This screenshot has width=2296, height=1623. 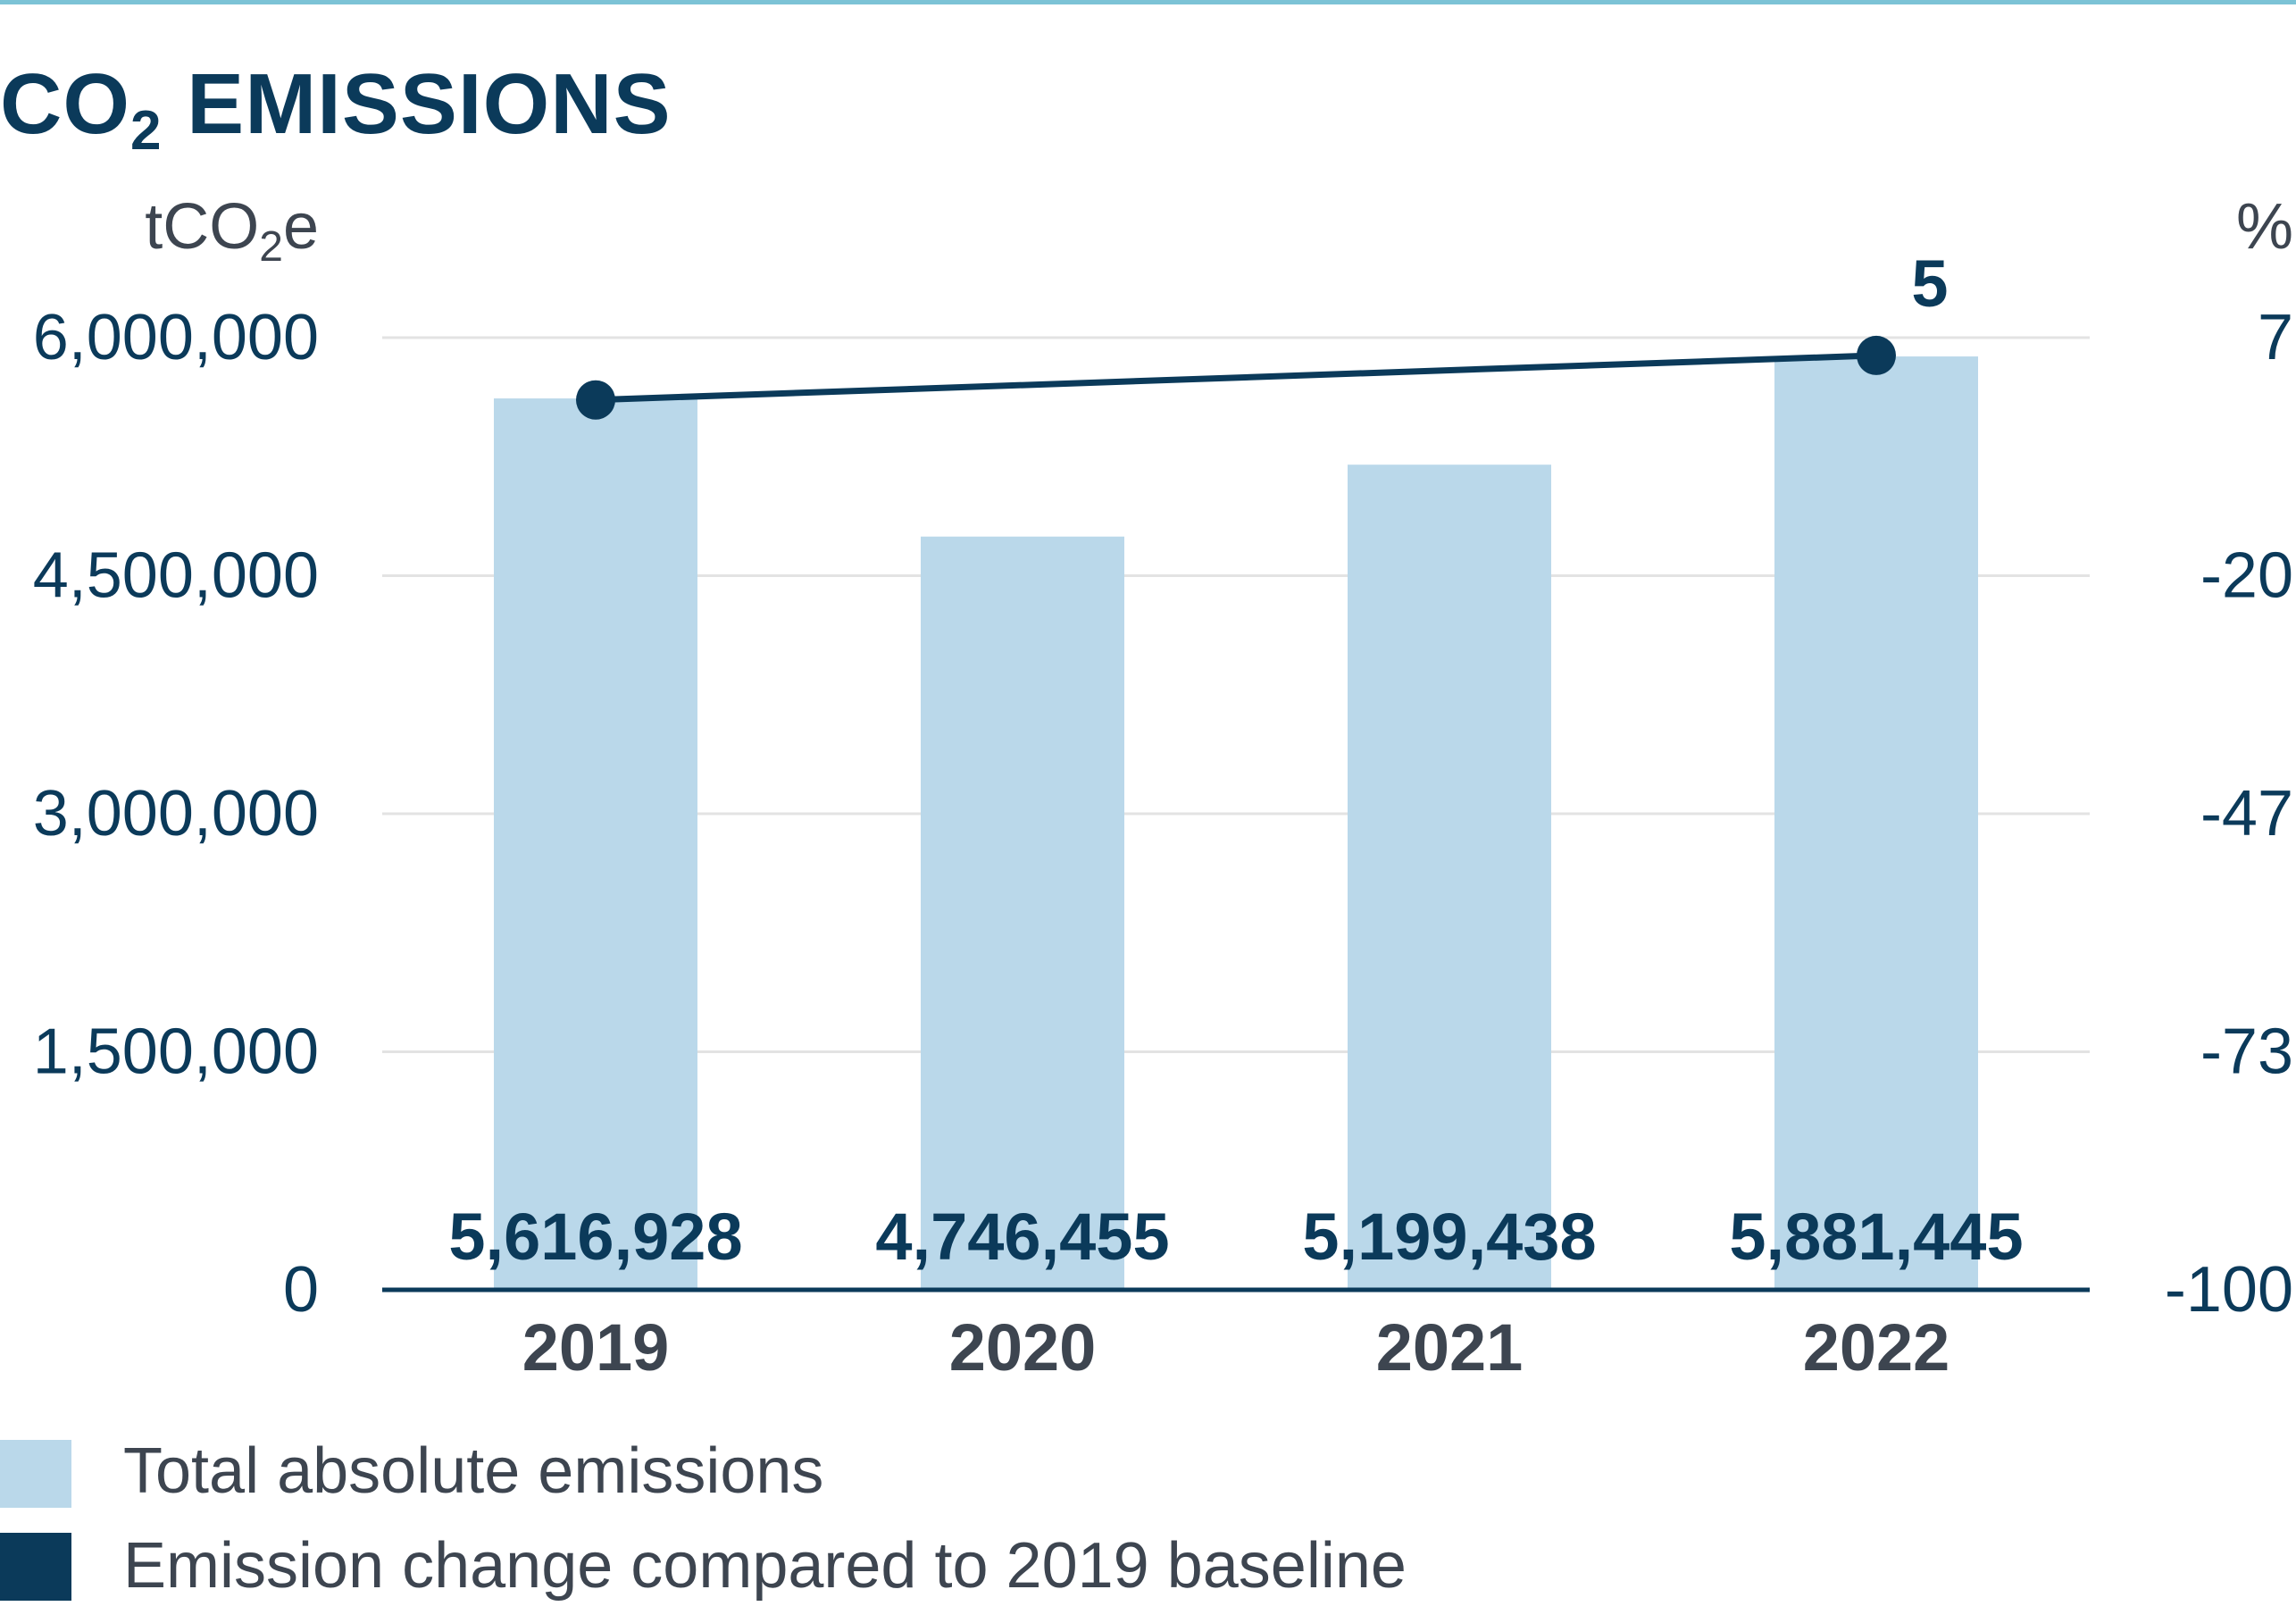 What do you see at coordinates (595, 844) in the screenshot?
I see `bar-2019` at bounding box center [595, 844].